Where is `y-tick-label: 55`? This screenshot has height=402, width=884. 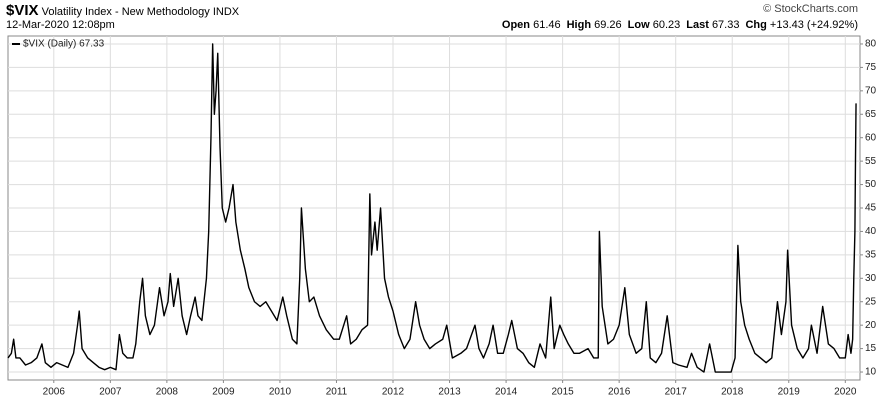 y-tick-label: 55 is located at coordinates (871, 161).